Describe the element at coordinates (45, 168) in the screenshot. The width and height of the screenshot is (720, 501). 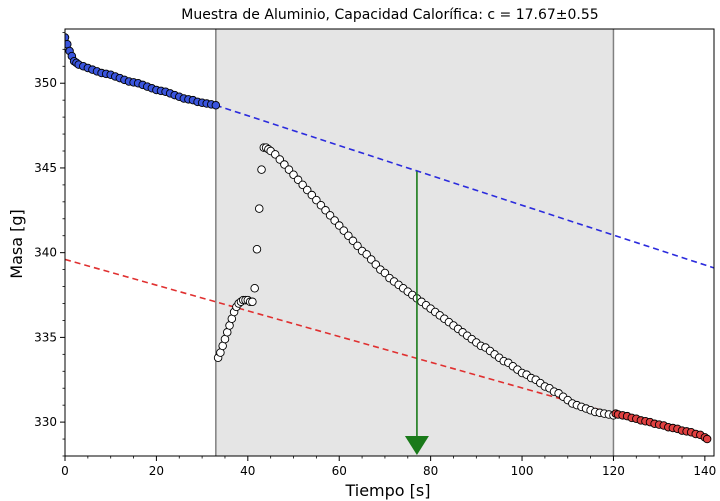
I see `y-tick-label: 345` at that location.